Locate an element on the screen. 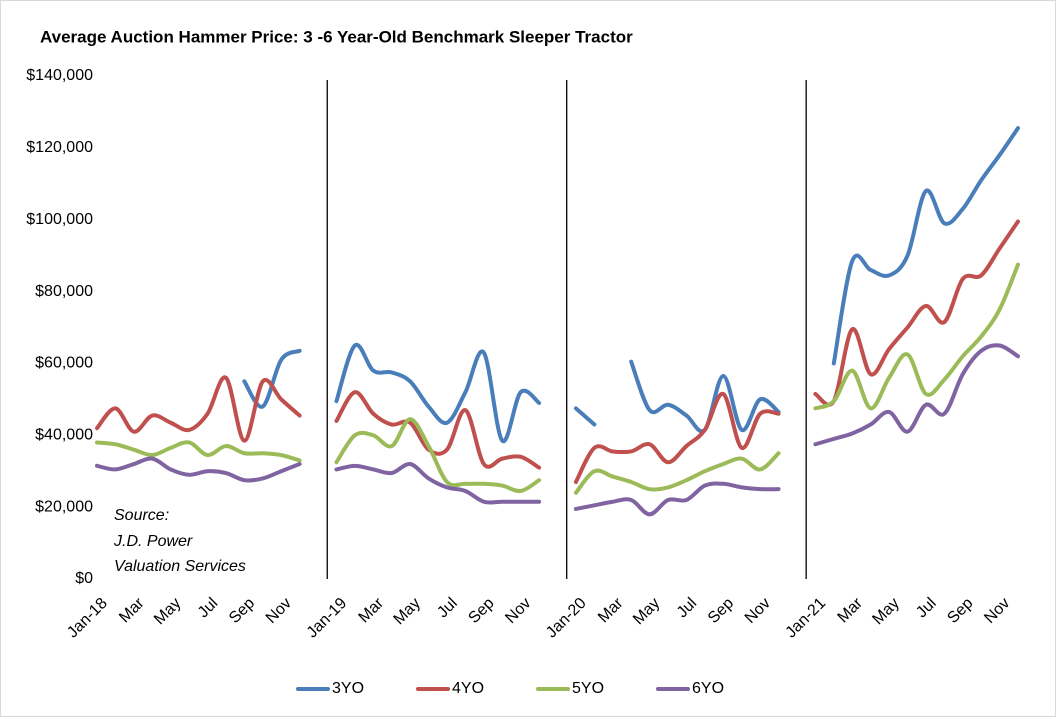 Image resolution: width=1056 pixels, height=717 pixels. y-tick-label: $60,000 is located at coordinates (64, 363).